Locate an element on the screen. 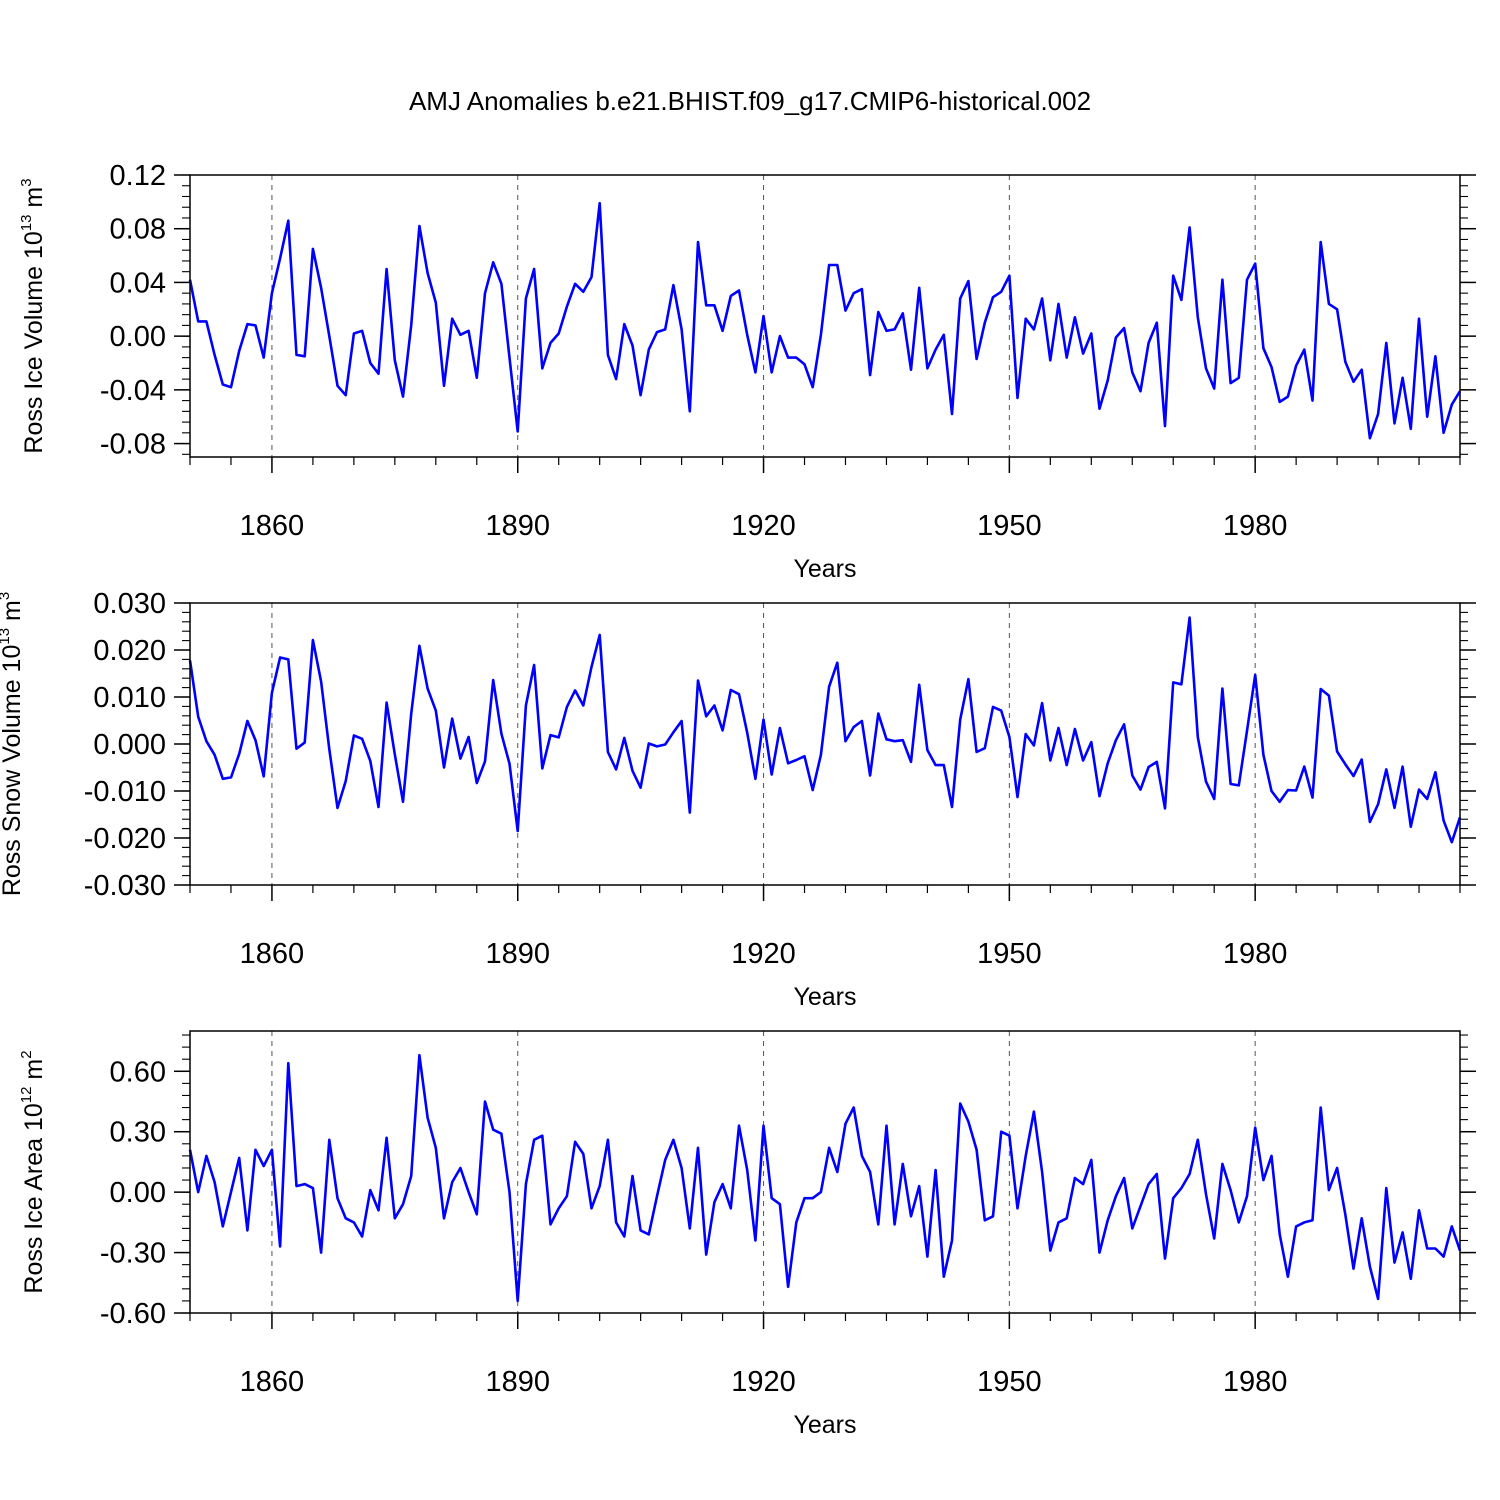 Image resolution: width=1500 pixels, height=1500 pixels. y-axis-title: Ross Snow Volume 1013 m3 is located at coordinates (13, 744).